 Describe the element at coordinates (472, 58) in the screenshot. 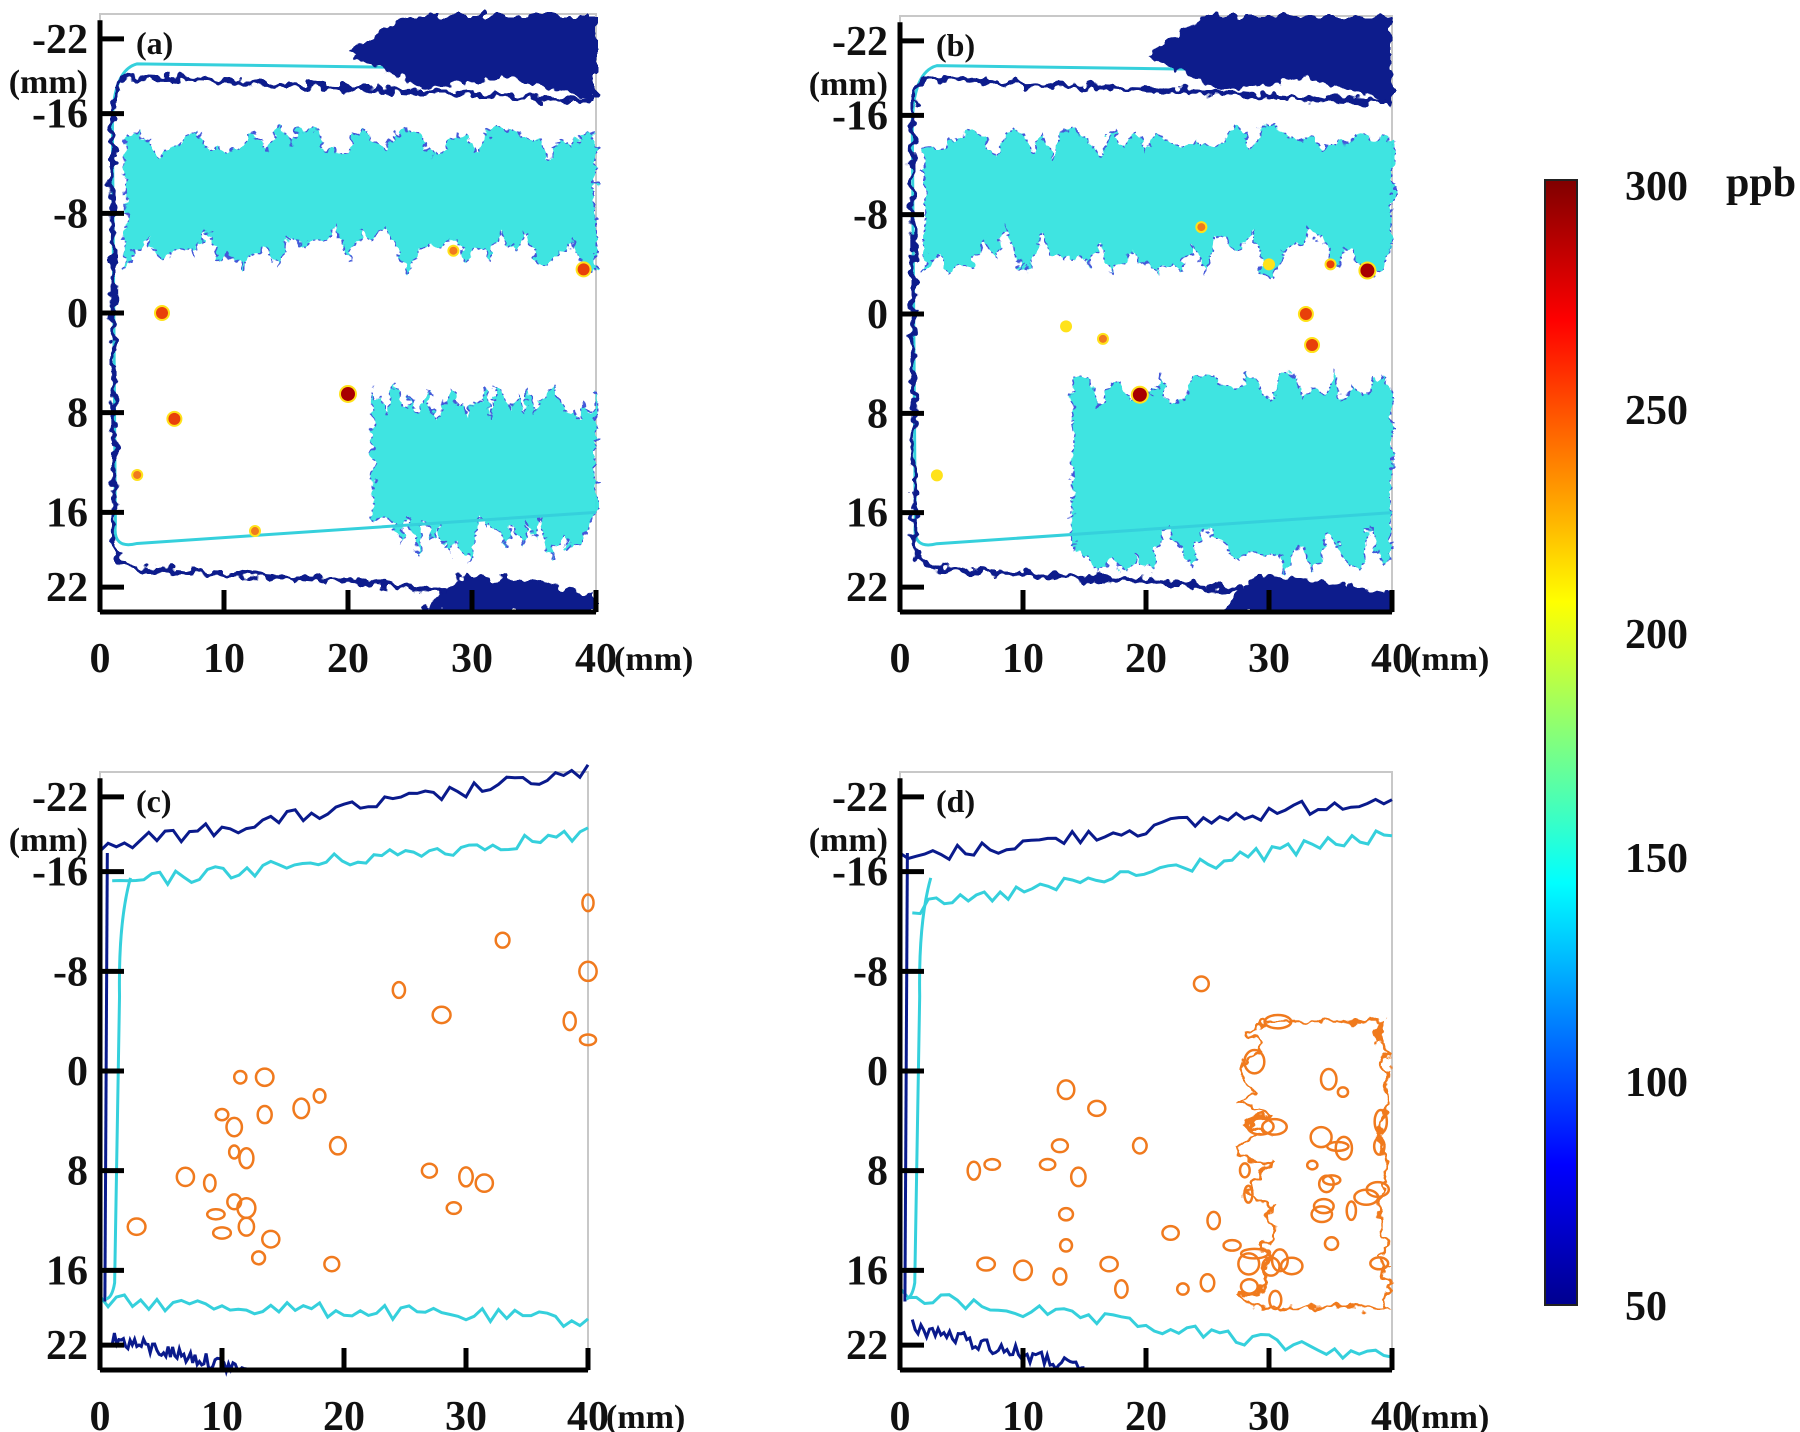

I see `boundary-blob` at that location.